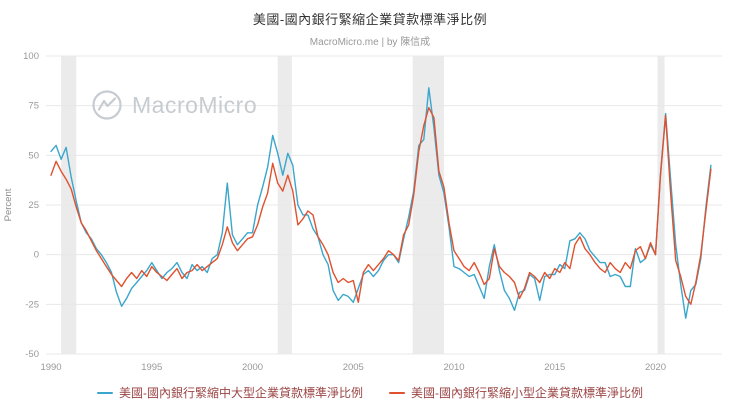 The image size is (740, 416). Describe the element at coordinates (453, 367) in the screenshot. I see `x-tick-label: 2010` at that location.